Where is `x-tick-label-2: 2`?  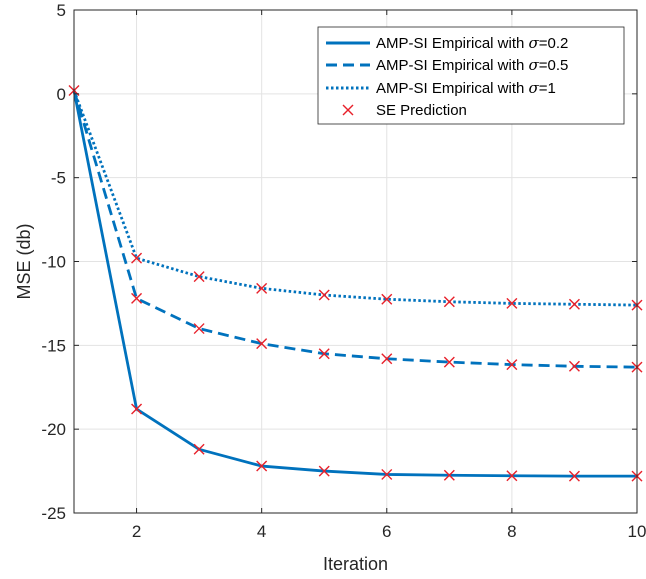
x-tick-label-2: 2 is located at coordinates (136, 531).